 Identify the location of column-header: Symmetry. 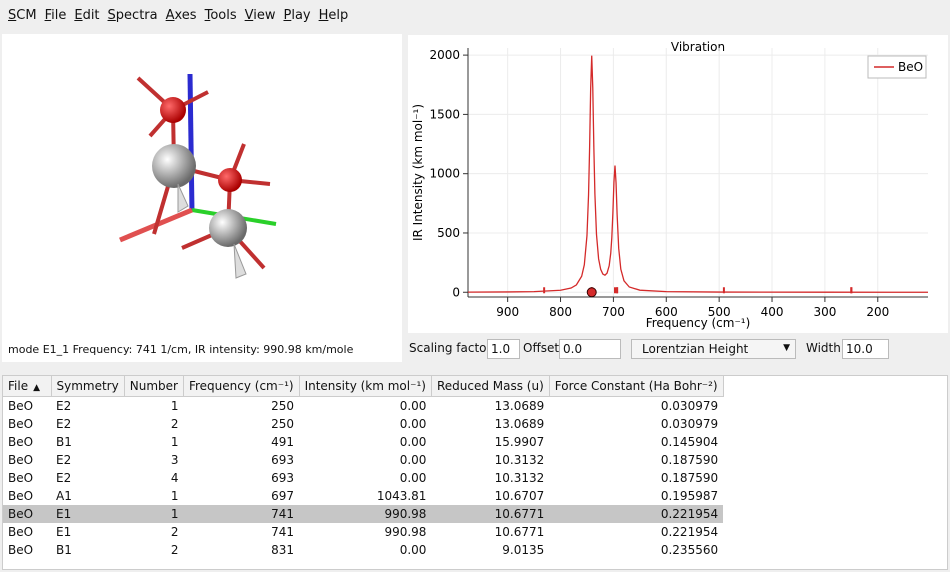
(87, 386).